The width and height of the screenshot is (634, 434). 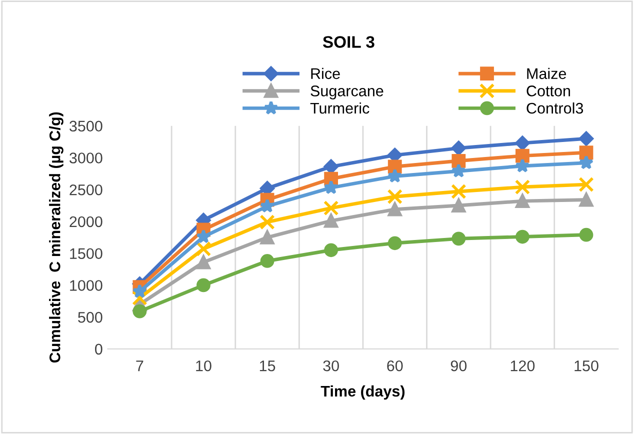 What do you see at coordinates (86, 222) in the screenshot?
I see `y-tick-label: 2000` at bounding box center [86, 222].